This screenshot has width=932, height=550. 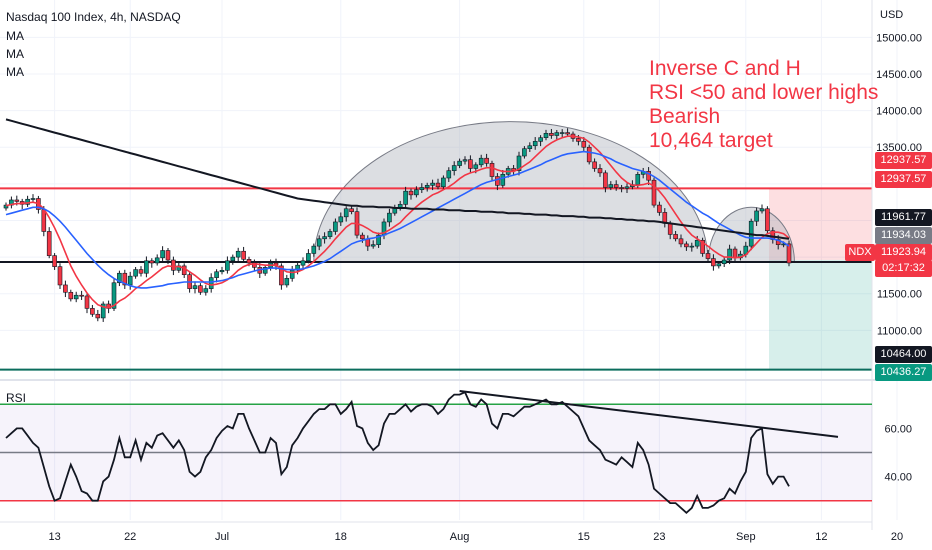 What do you see at coordinates (903, 217) in the screenshot?
I see `price-tag-entry: 11961.77` at bounding box center [903, 217].